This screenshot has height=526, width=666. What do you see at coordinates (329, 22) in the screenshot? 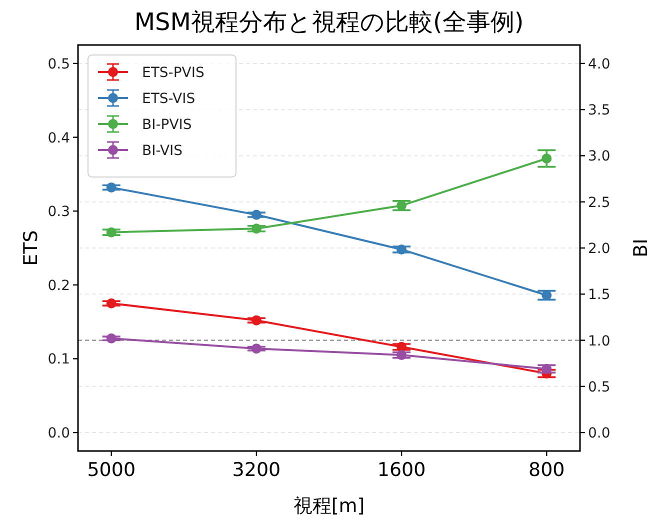
I see `chart-title: MSM視程分布と視程の比較(全事例)` at bounding box center [329, 22].